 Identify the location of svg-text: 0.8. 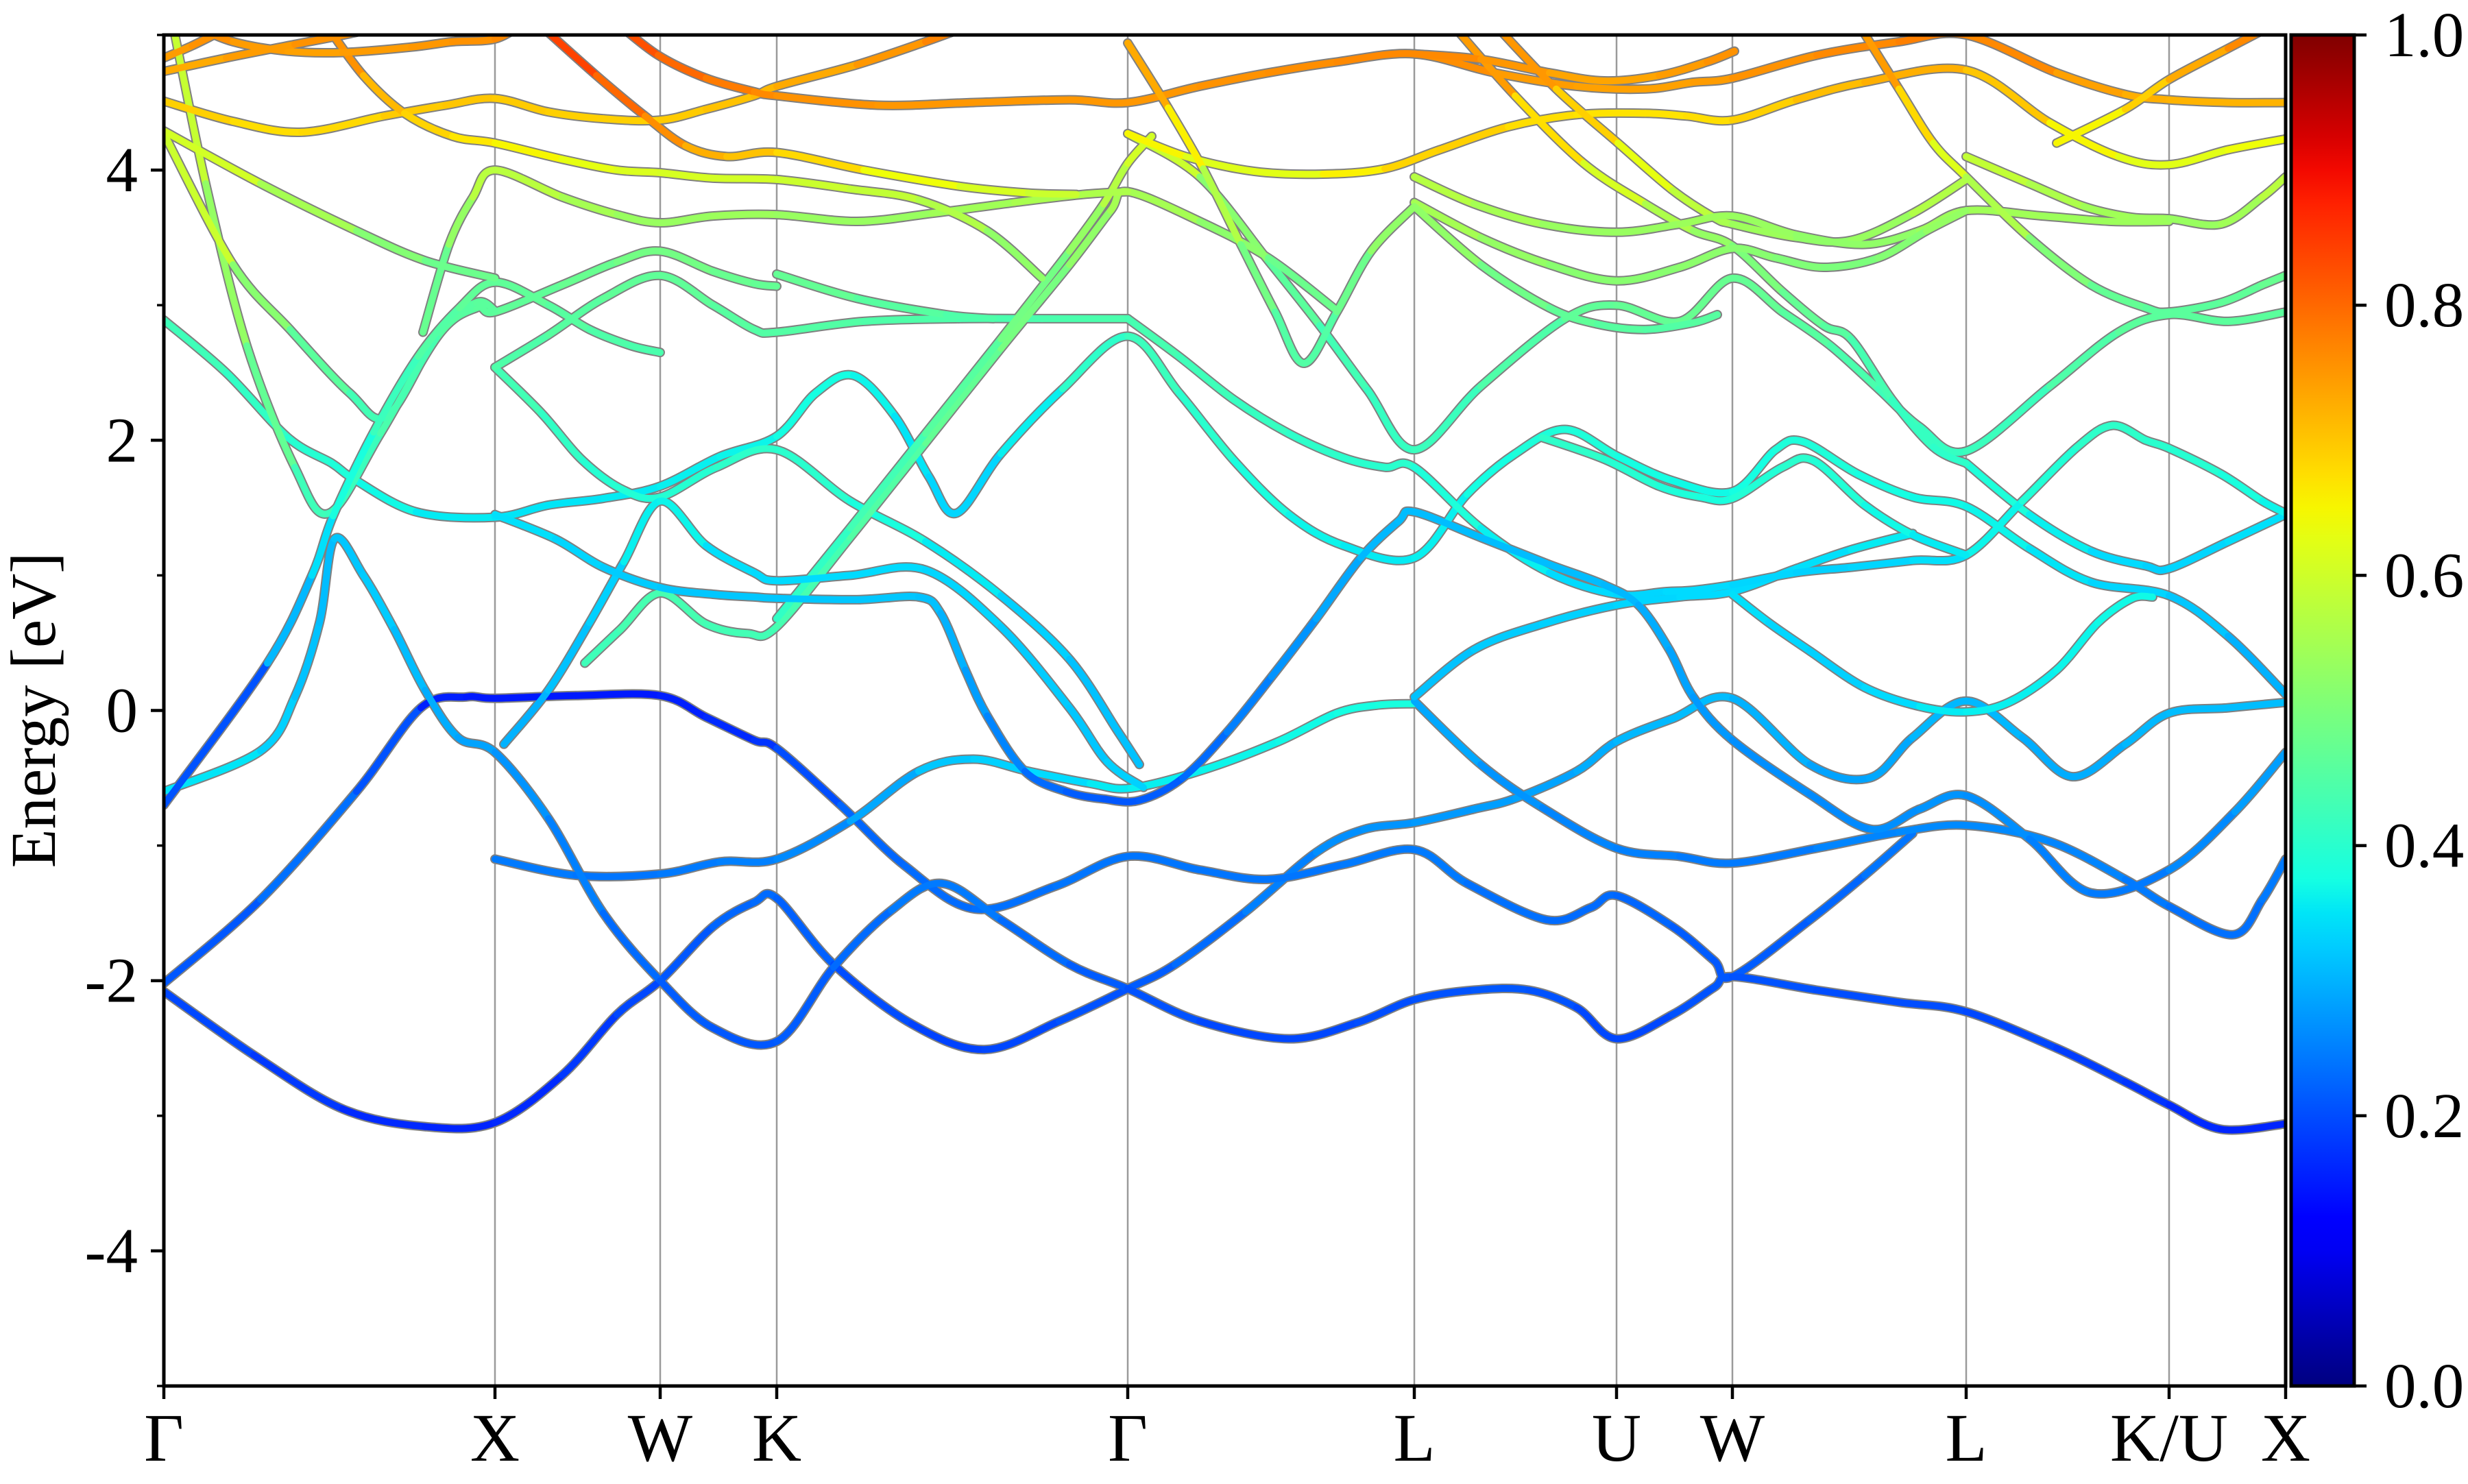
(2424, 305).